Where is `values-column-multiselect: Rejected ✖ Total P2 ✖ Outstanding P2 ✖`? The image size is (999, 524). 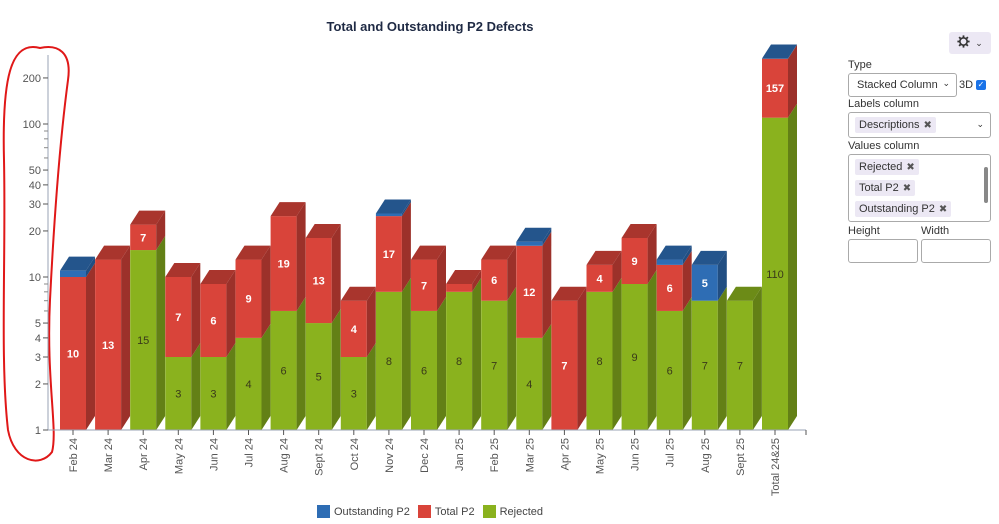
values-column-multiselect: Rejected ✖ Total P2 ✖ Outstanding P2 ✖ is located at coordinates (919, 188).